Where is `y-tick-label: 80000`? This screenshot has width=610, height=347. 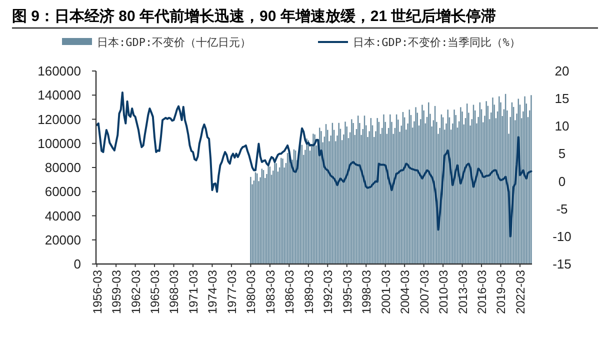
y-tick-label: 80000 is located at coordinates (62, 167).